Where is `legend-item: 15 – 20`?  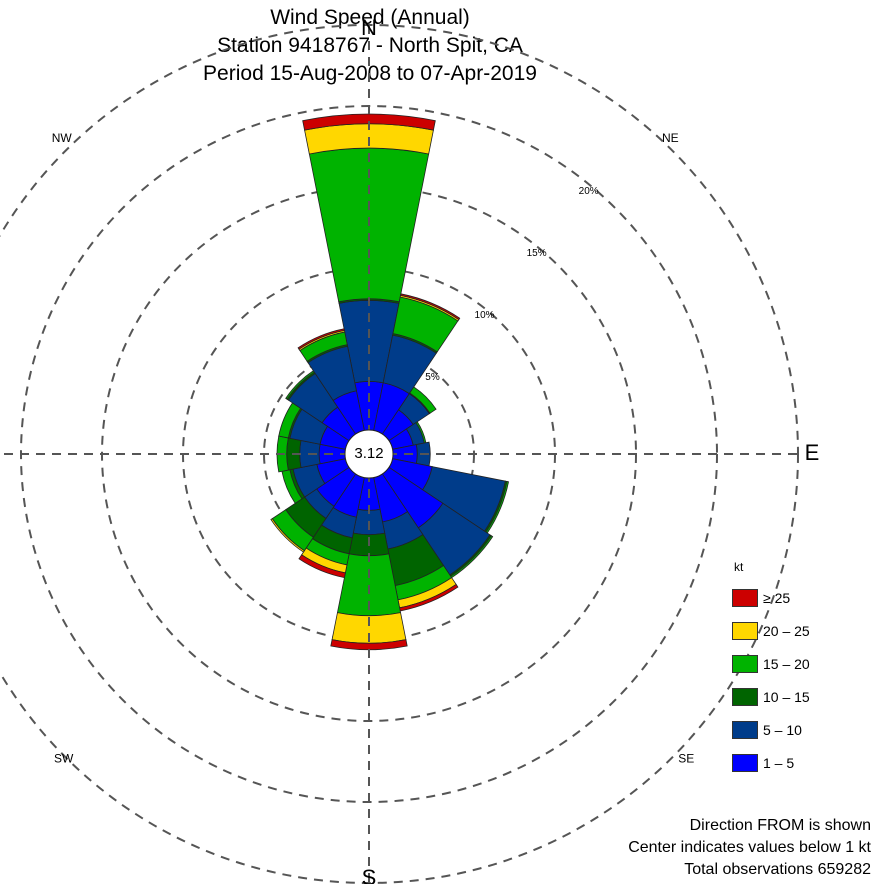
legend-item: 15 – 20 is located at coordinates (771, 664).